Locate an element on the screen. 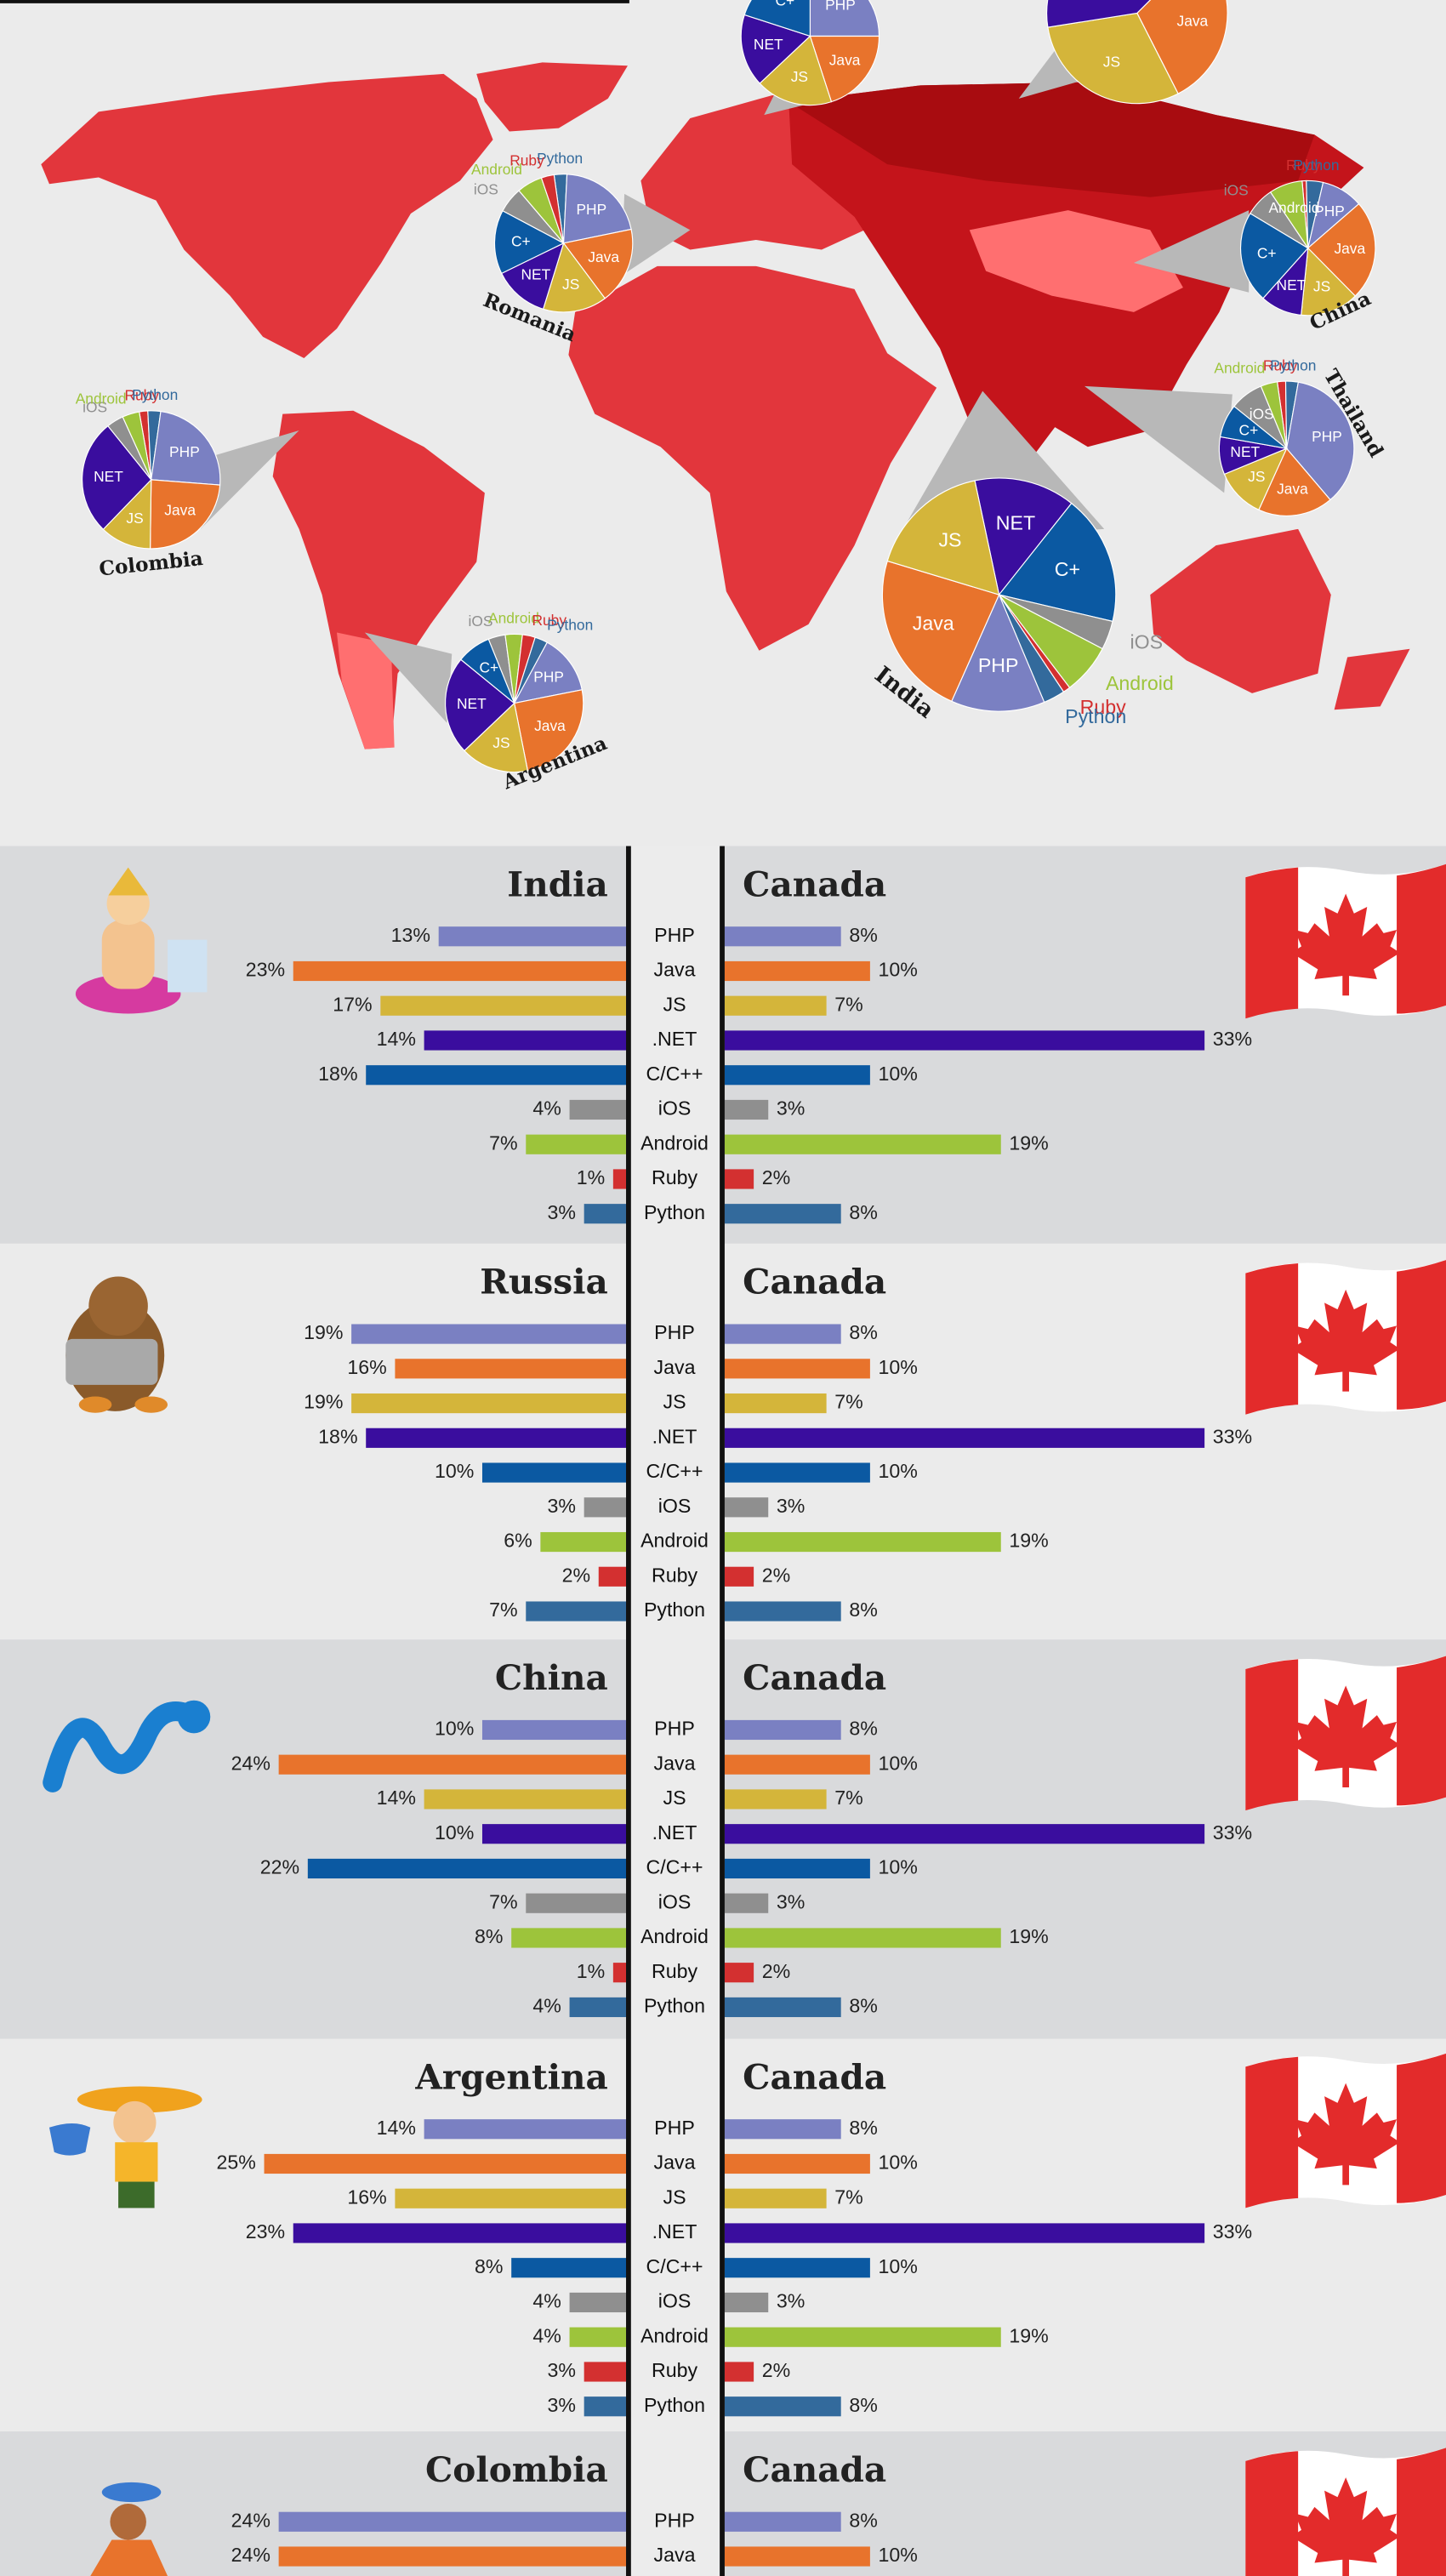  value-label: 13% is located at coordinates (411, 935).